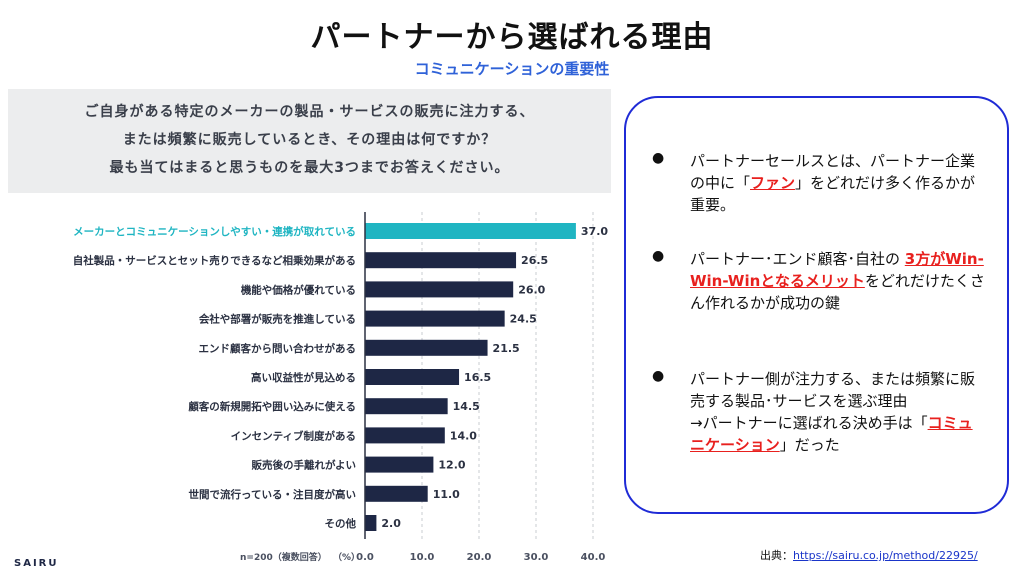 The height and width of the screenshot is (576, 1024). What do you see at coordinates (391, 523) in the screenshot?
I see `value-label: 2.0` at bounding box center [391, 523].